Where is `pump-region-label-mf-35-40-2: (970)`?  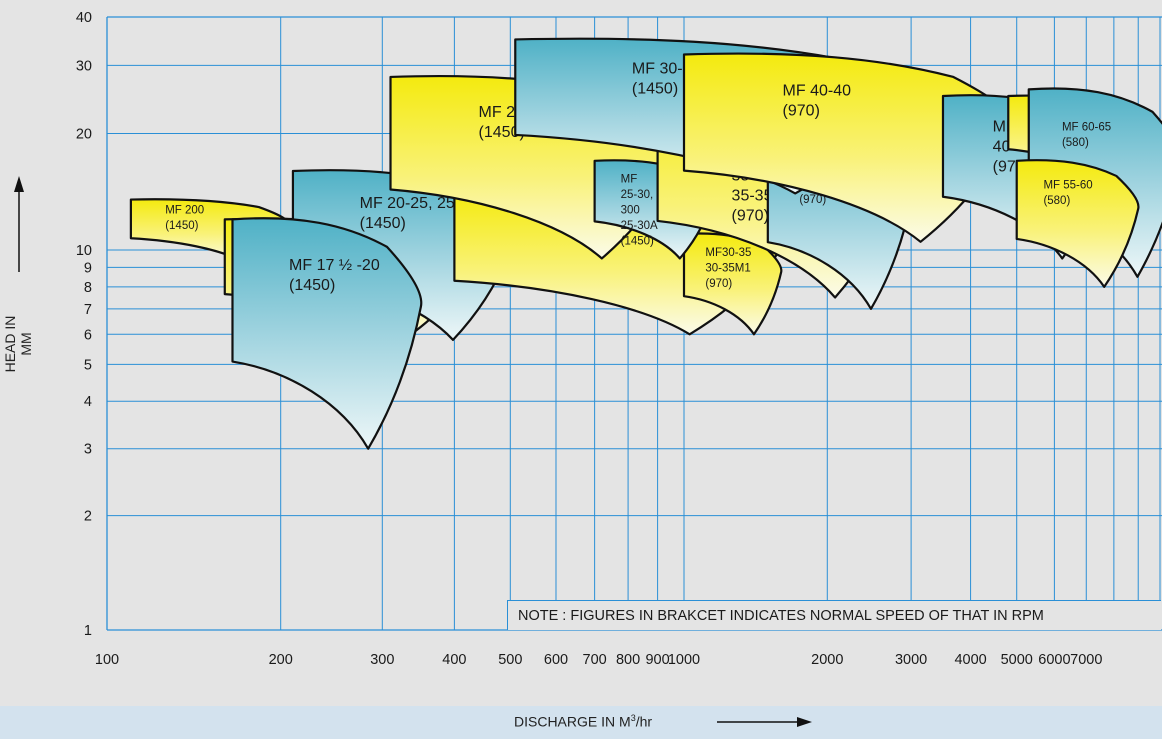 pump-region-label-mf-35-40-2: (970) is located at coordinates (812, 200).